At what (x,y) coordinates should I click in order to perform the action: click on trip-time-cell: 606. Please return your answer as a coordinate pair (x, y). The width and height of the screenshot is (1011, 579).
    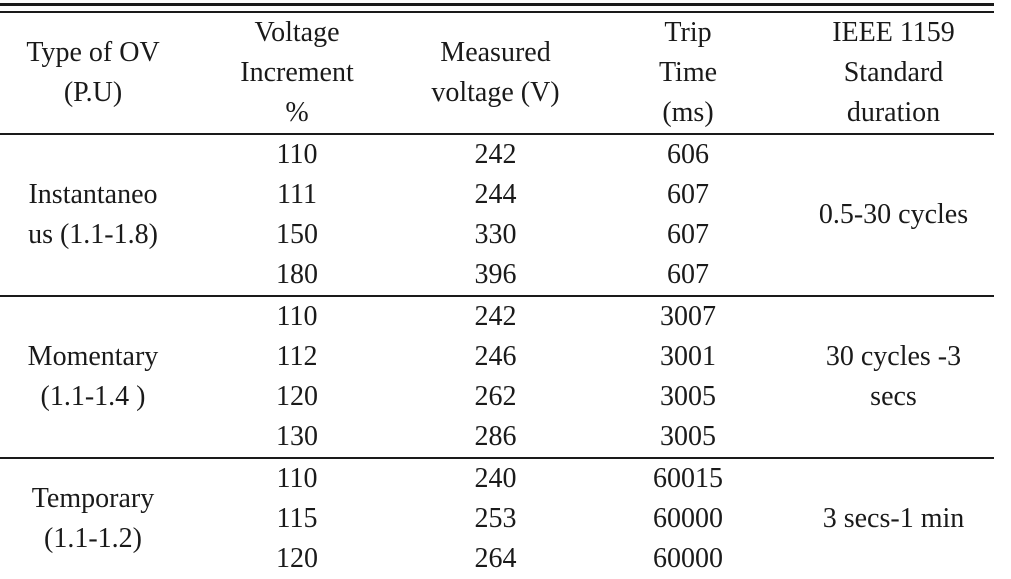
    Looking at the image, I should click on (688, 154).